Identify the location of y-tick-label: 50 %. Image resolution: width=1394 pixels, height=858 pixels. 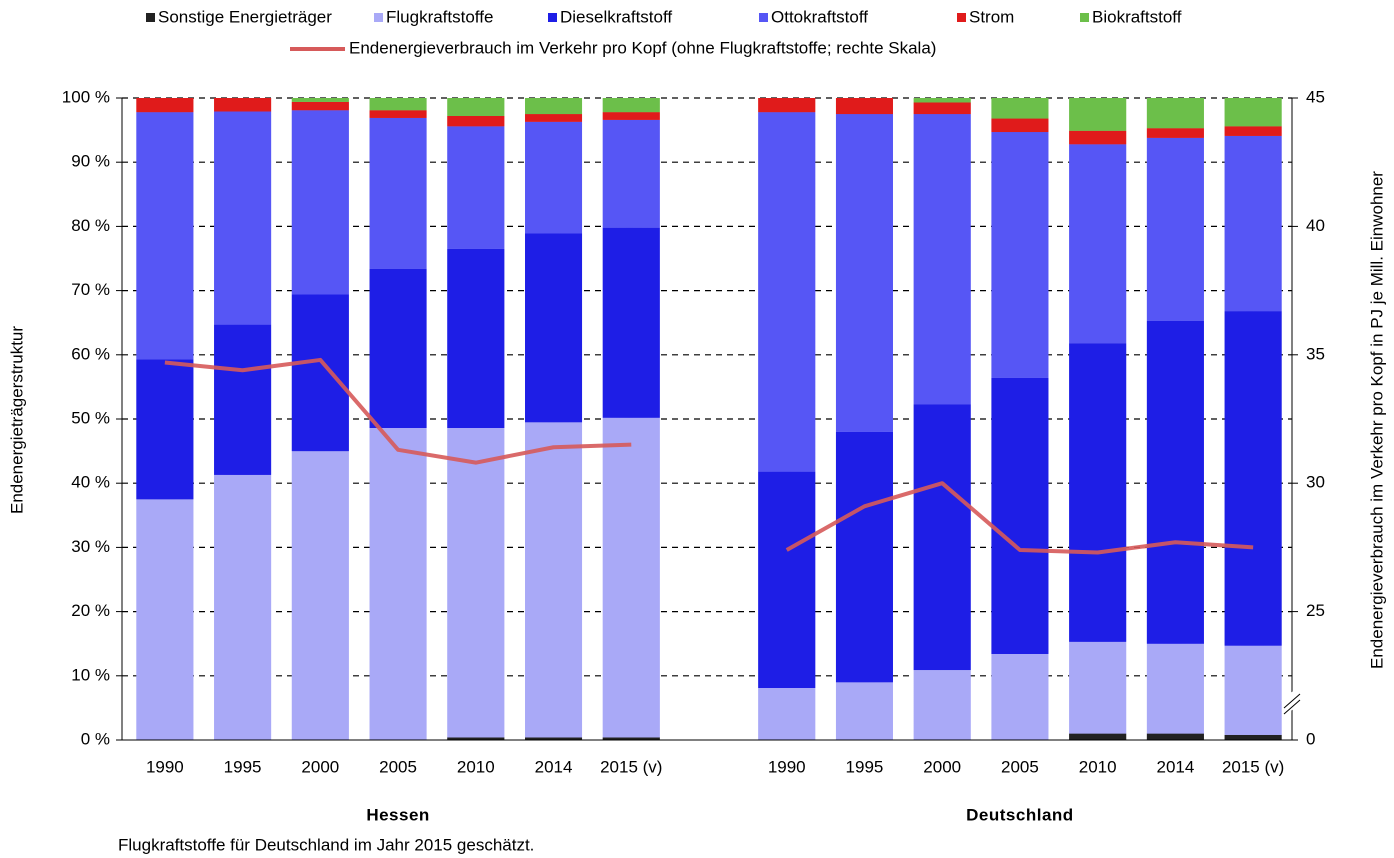
(90, 417).